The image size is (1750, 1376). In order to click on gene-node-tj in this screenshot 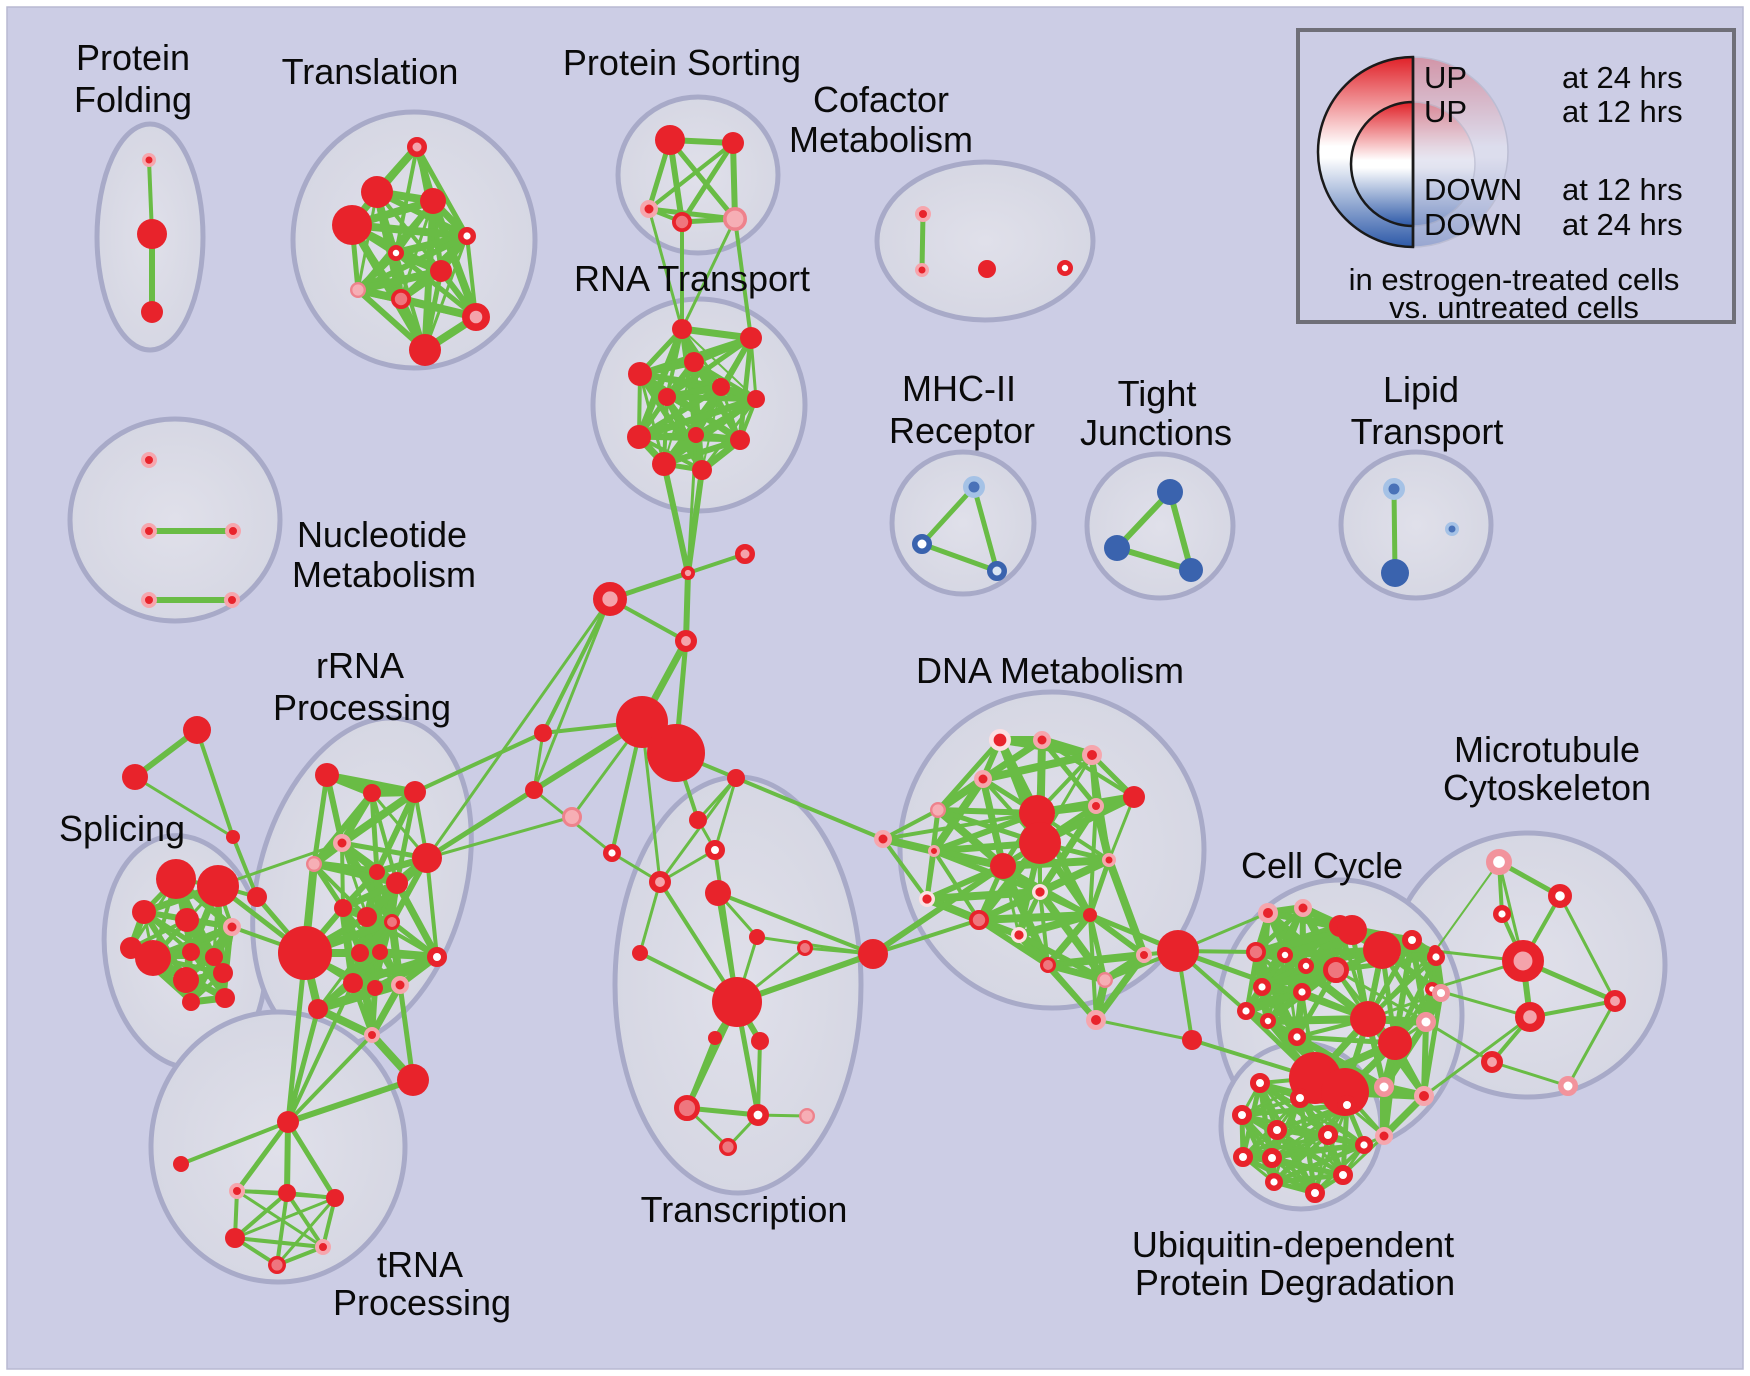, I will do `click(1191, 570)`.